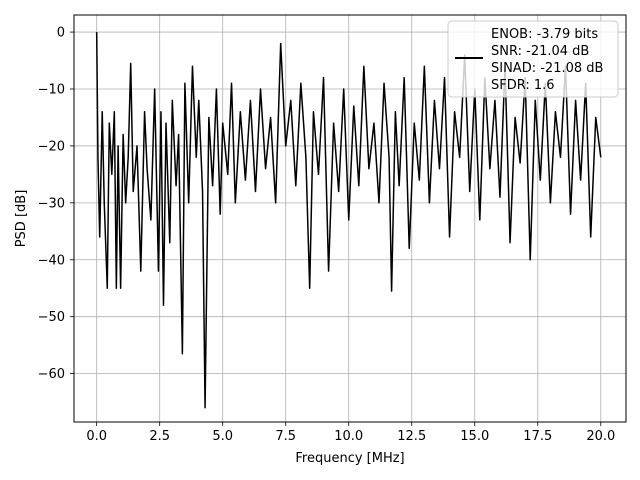  I want to click on y-tick-label: −40, so click(51, 260).